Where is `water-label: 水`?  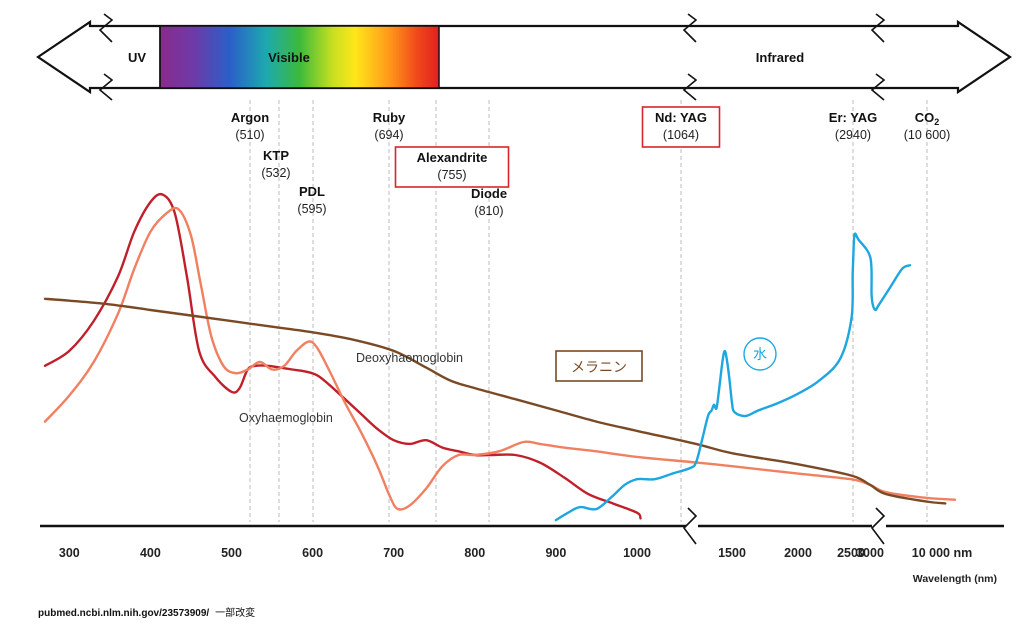
water-label: 水 is located at coordinates (760, 354).